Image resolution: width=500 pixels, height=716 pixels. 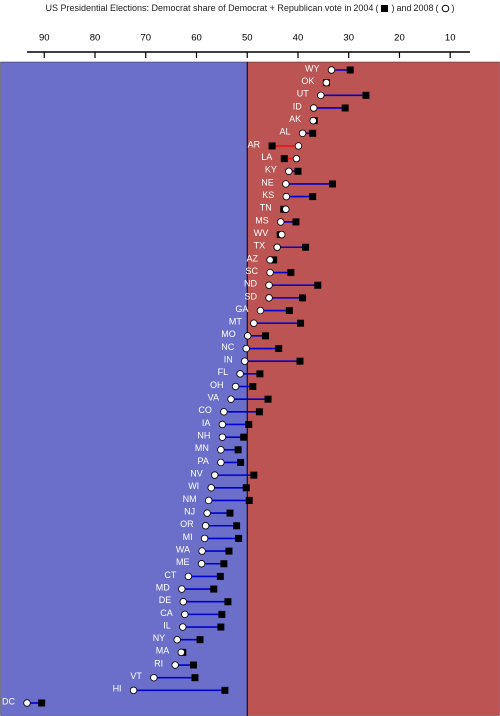 What do you see at coordinates (206, 423) in the screenshot?
I see `state-label: IA` at bounding box center [206, 423].